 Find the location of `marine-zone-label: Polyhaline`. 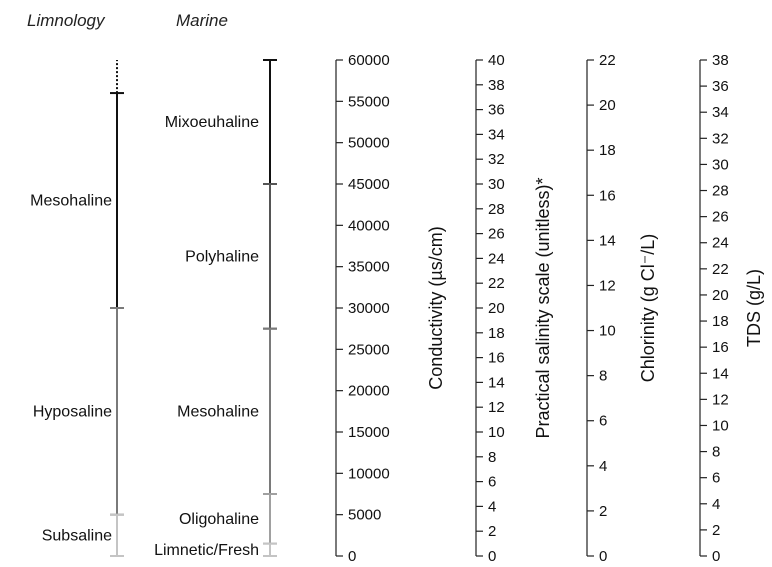

marine-zone-label: Polyhaline is located at coordinates (222, 256).